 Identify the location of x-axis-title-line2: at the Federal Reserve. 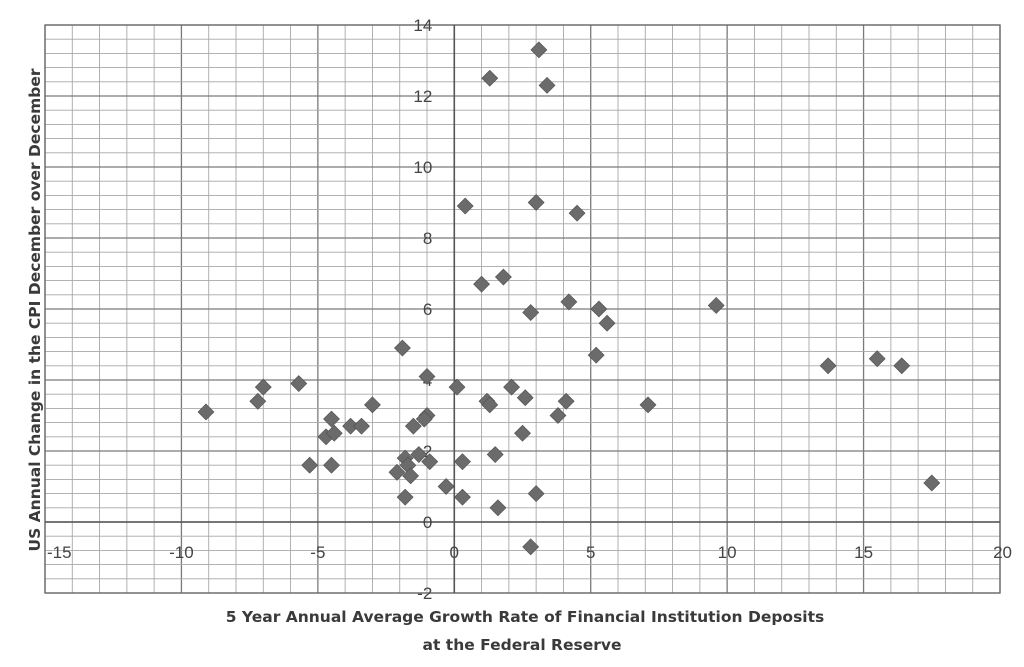
(522, 645).